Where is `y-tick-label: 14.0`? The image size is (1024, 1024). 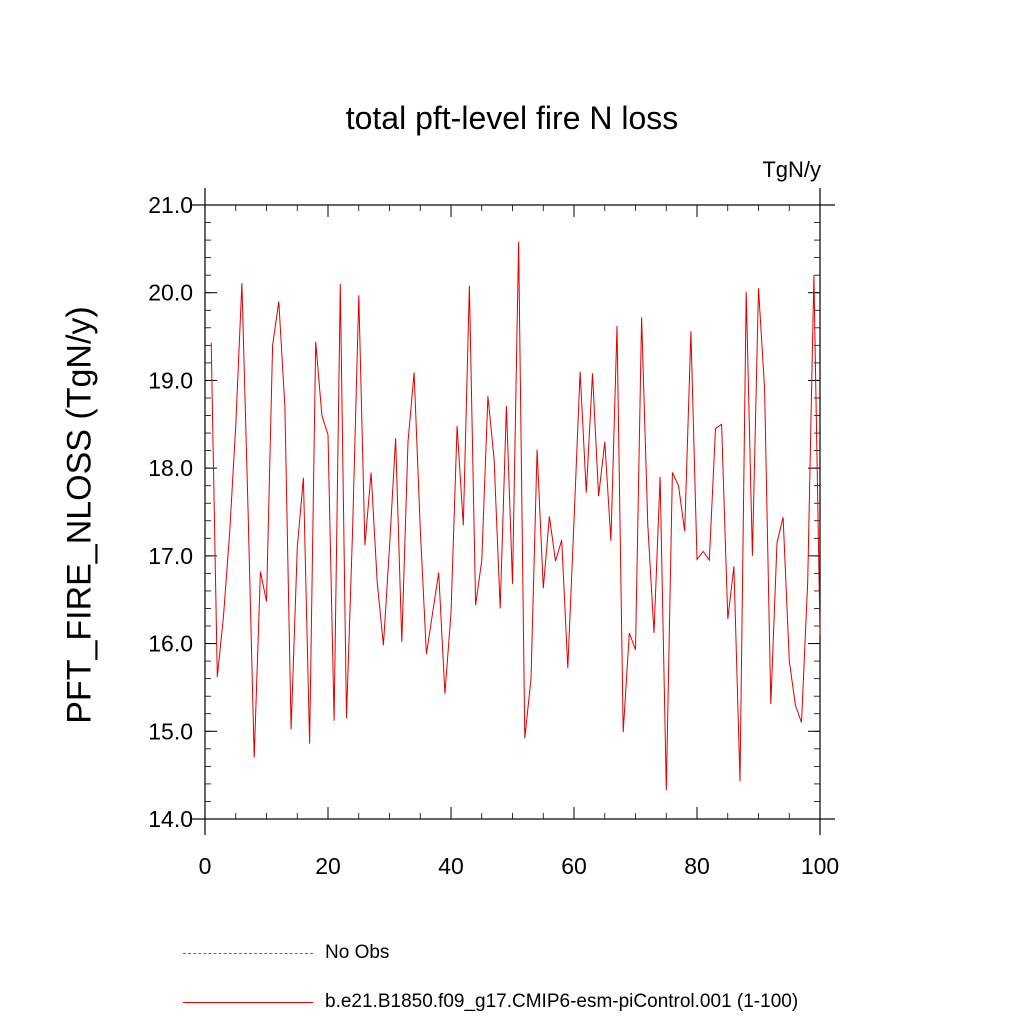 y-tick-label: 14.0 is located at coordinates (170, 819).